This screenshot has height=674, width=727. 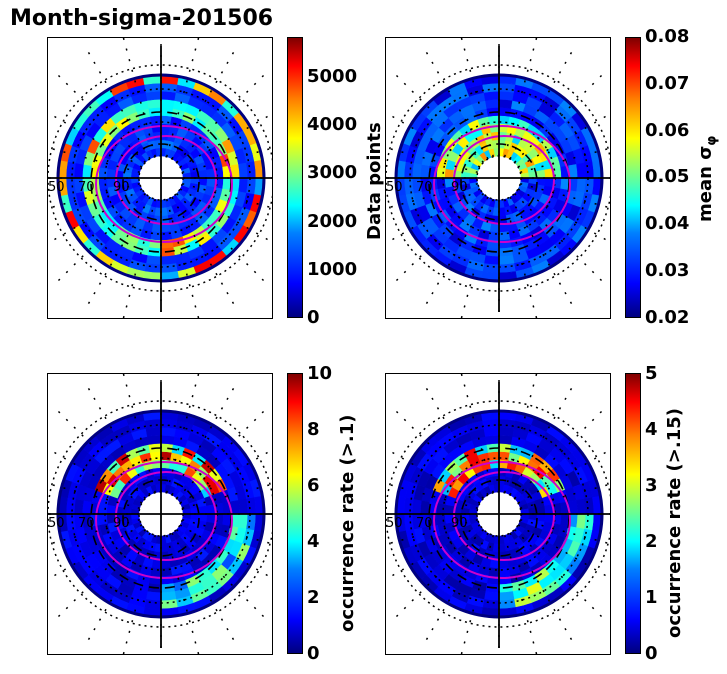 I want to click on polar-map-occurrence-01: 50 70 90, so click(x=160, y=514).